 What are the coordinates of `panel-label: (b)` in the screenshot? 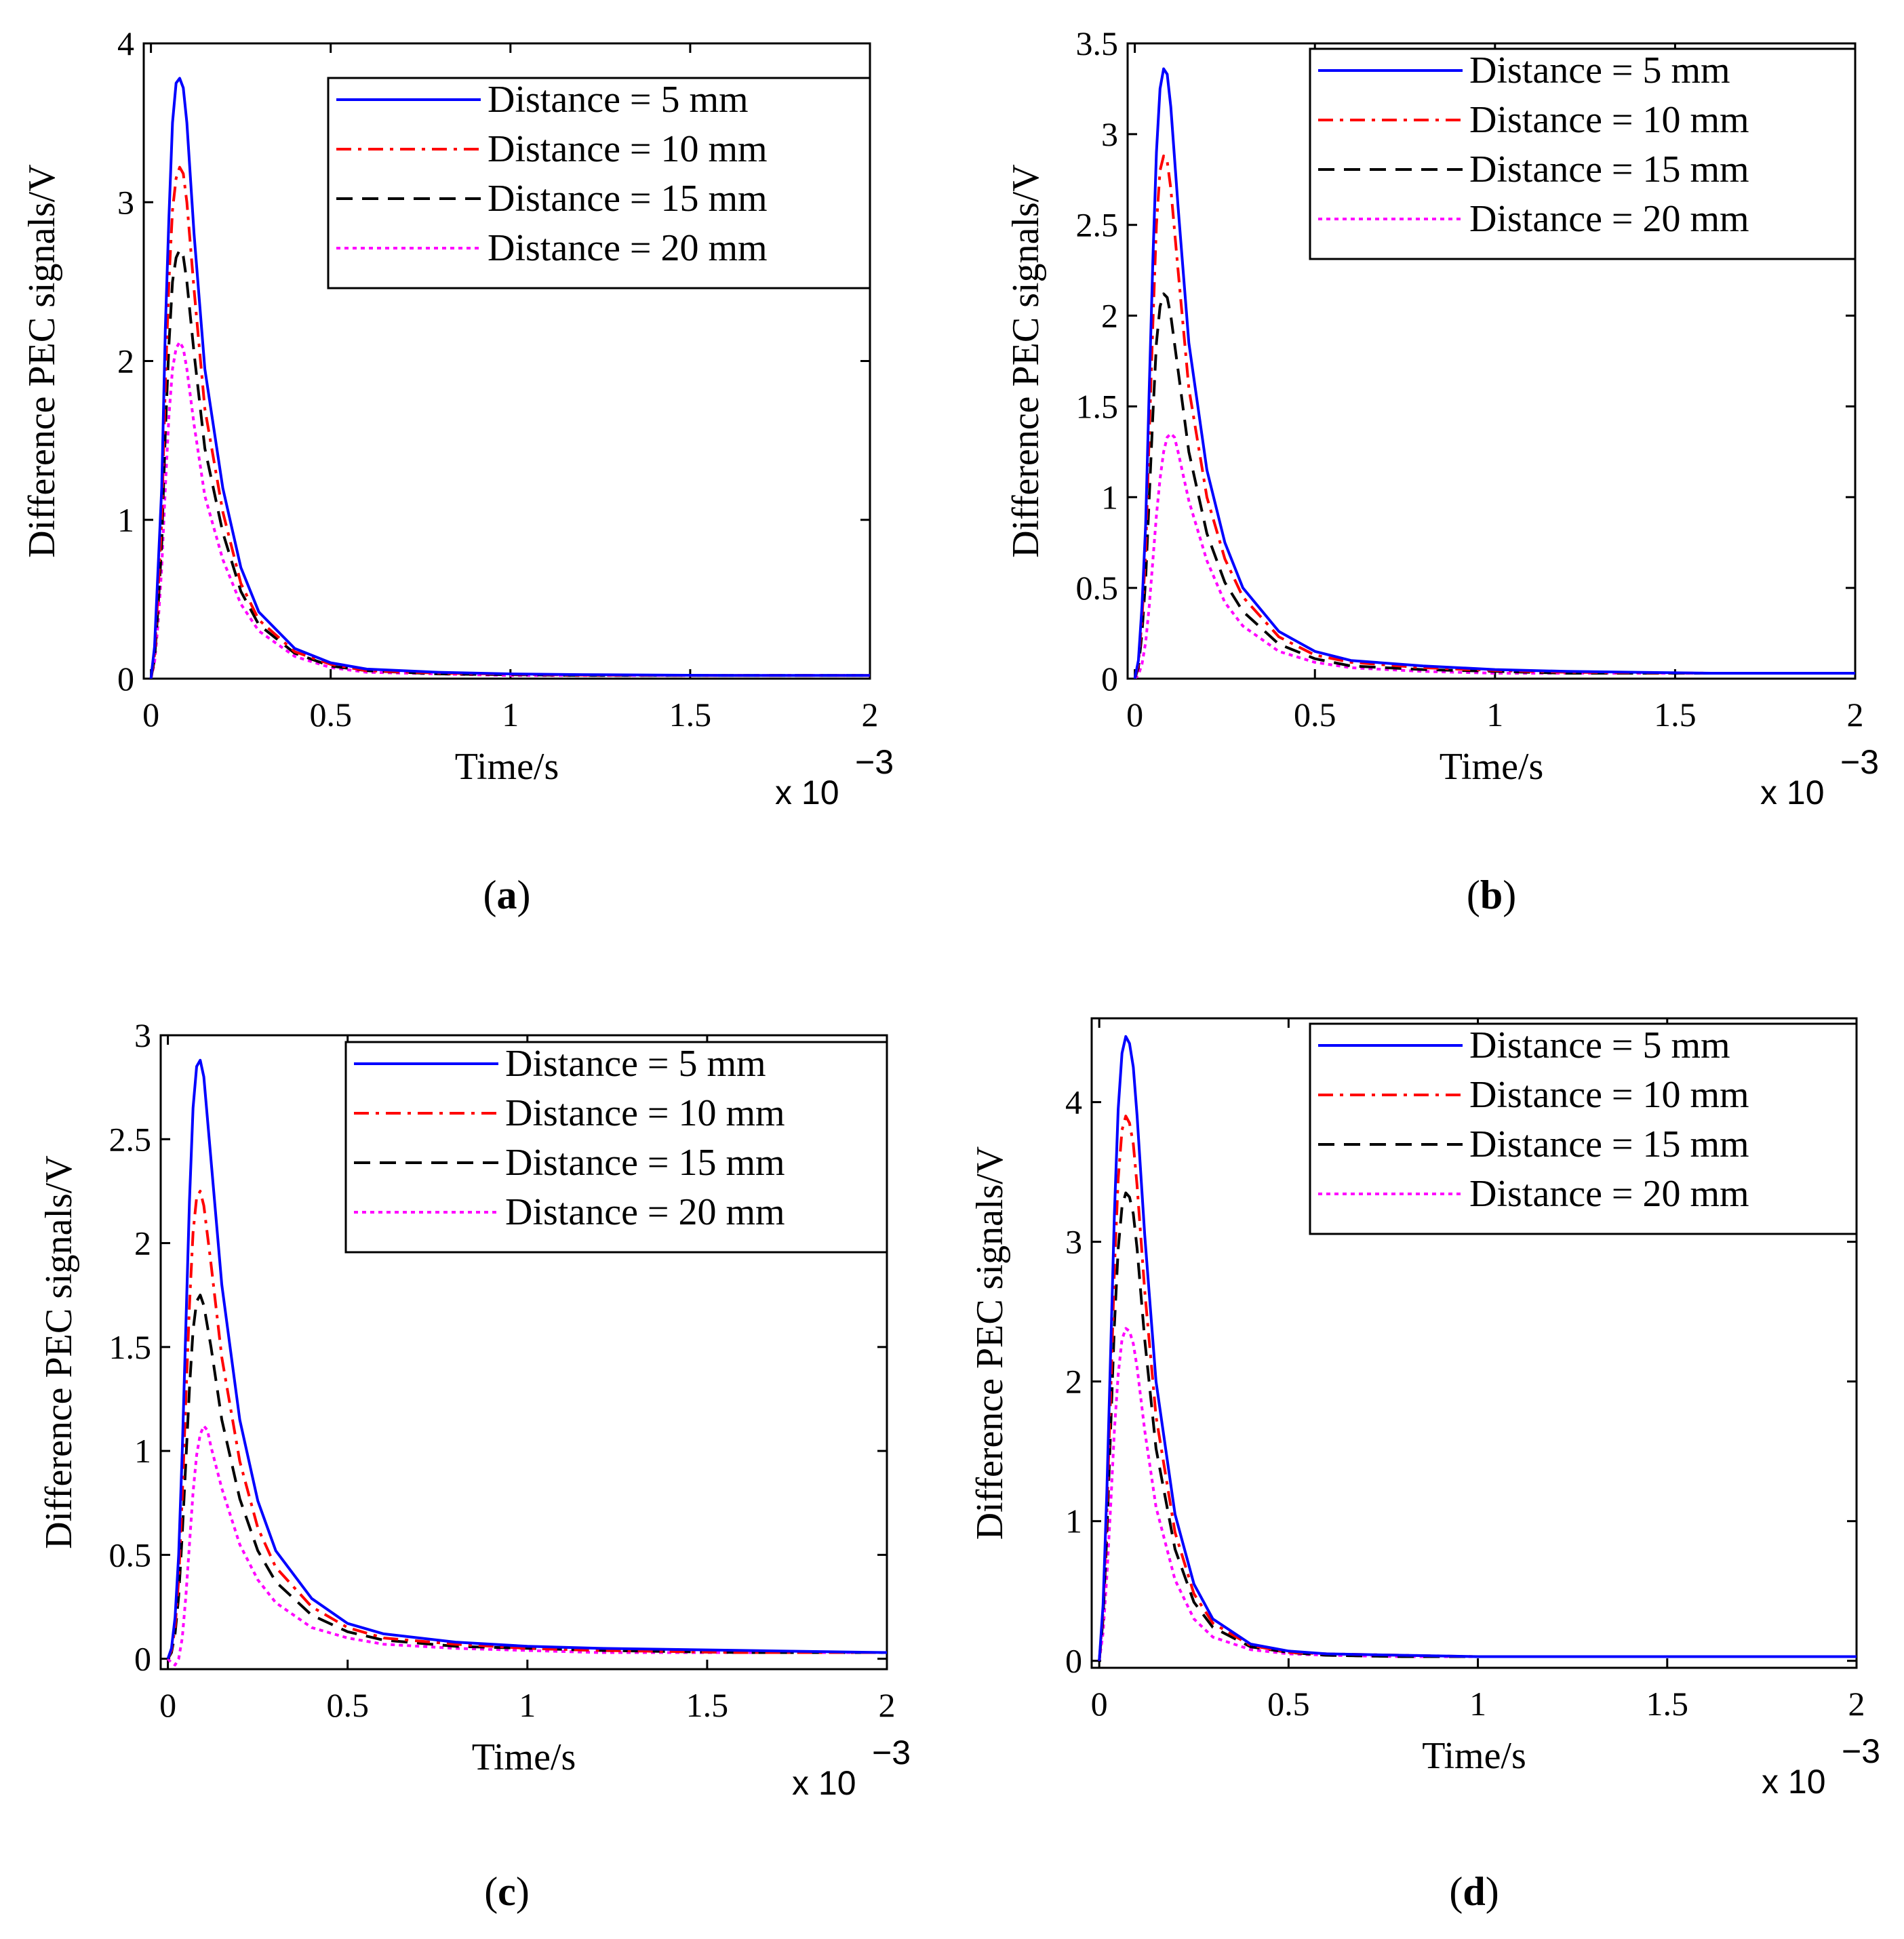 It's located at (1491, 895).